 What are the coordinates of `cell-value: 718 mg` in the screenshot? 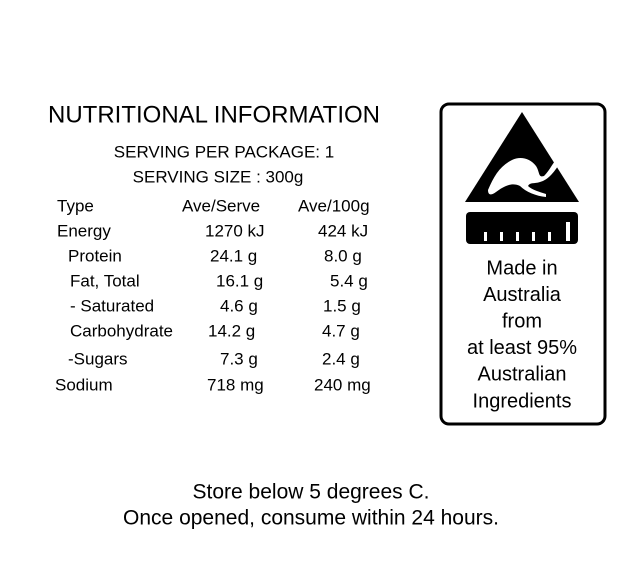 It's located at (235, 384).